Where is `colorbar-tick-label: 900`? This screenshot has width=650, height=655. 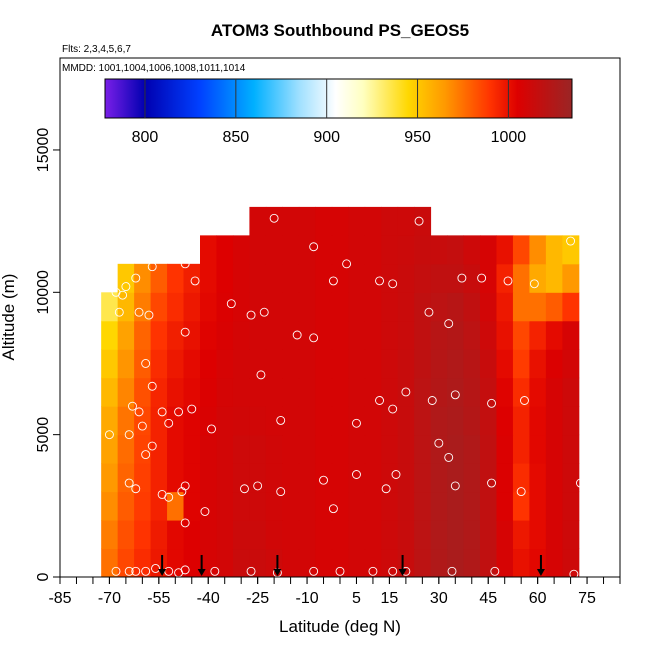
colorbar-tick-label: 900 is located at coordinates (326, 137).